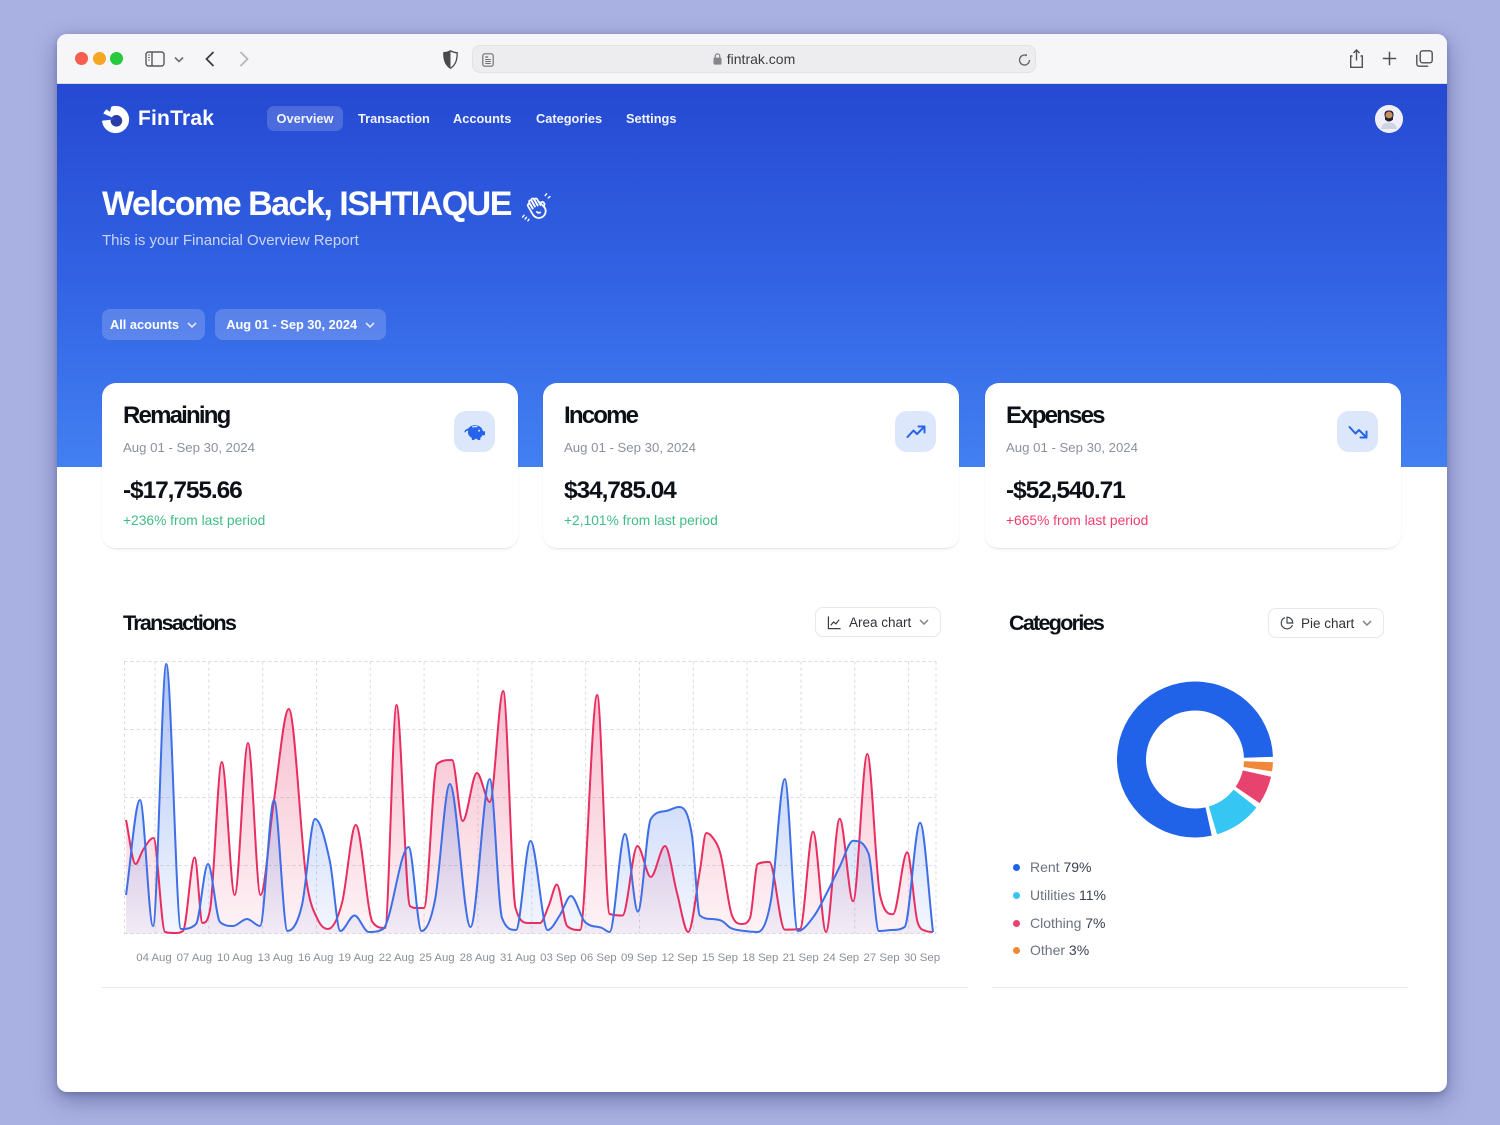 The width and height of the screenshot is (1500, 1125). I want to click on svg-text: 24 Sep, so click(841, 958).